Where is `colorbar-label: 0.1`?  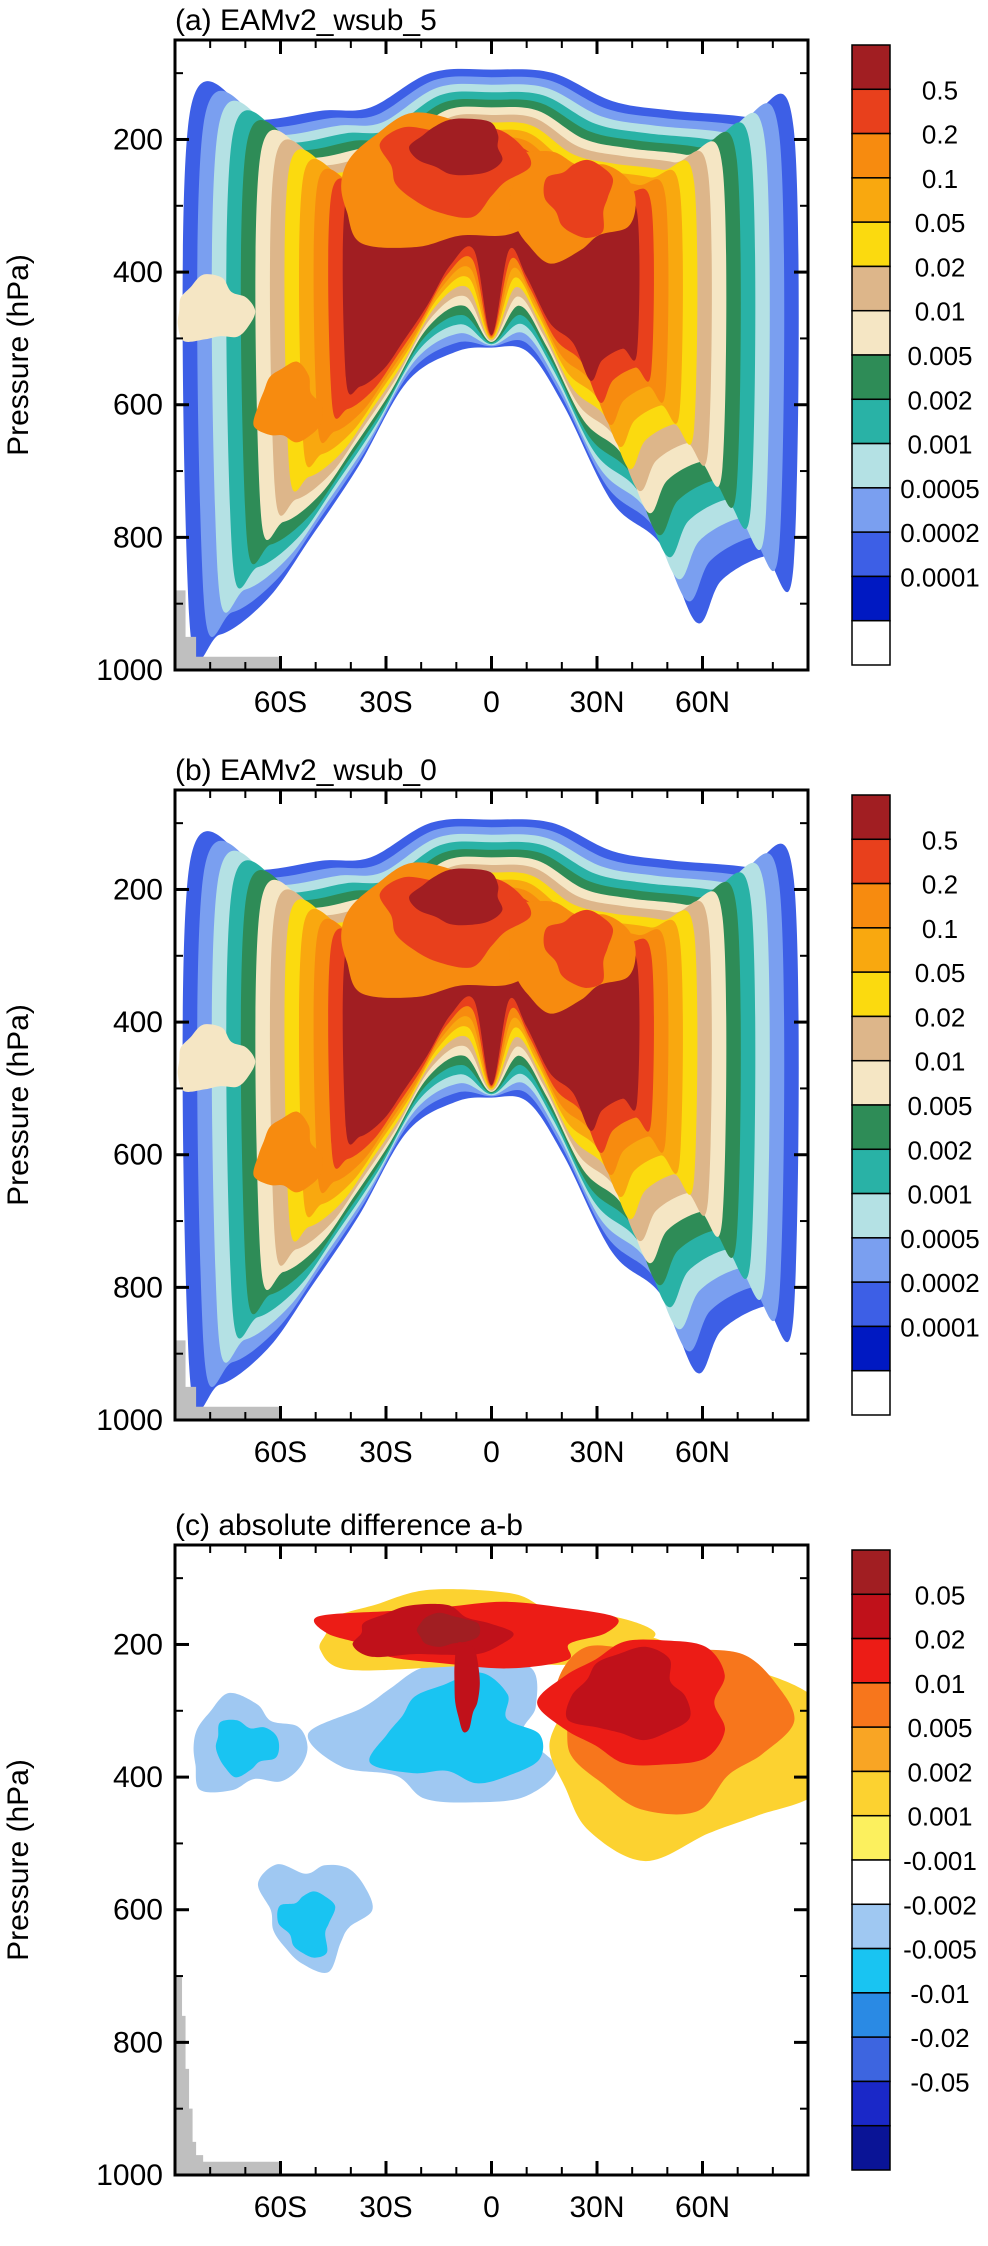
colorbar-label: 0.1 is located at coordinates (940, 179).